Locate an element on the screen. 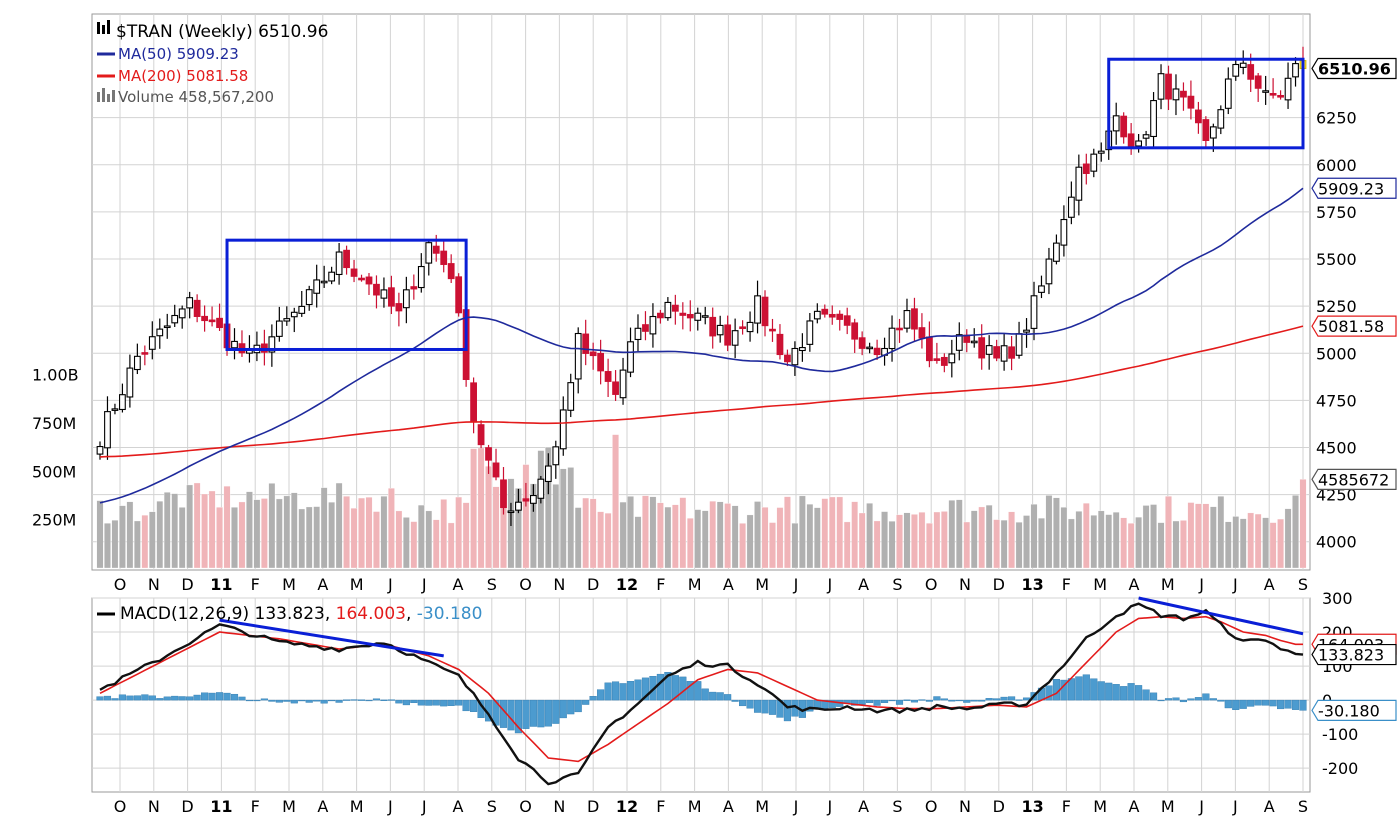 Image resolution: width=1400 pixels, height=818 pixels. volume-tick-label: 750M is located at coordinates (54, 423).